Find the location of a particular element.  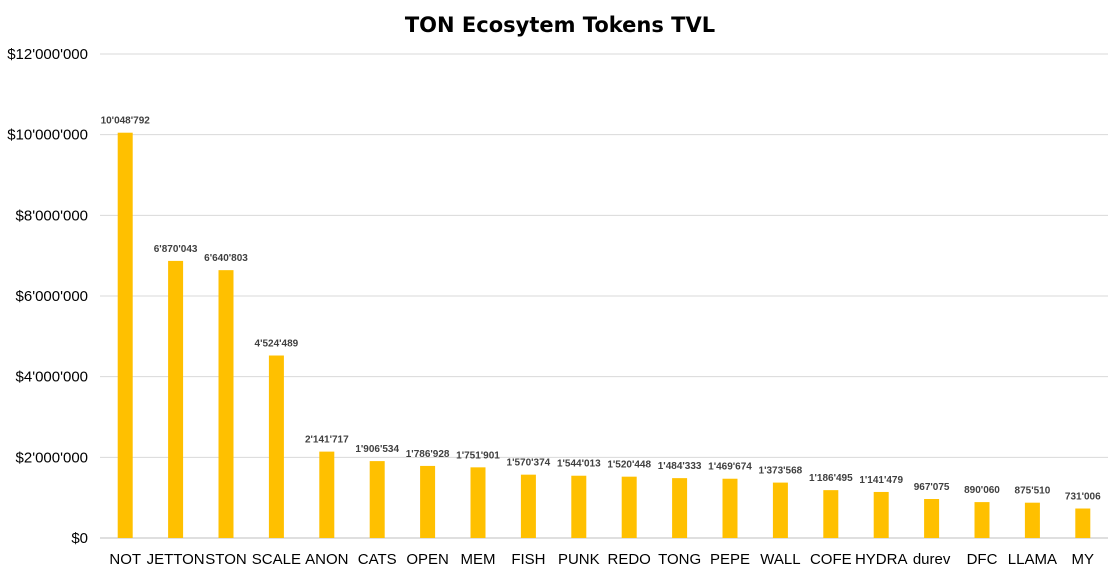

bar-my is located at coordinates (1083, 523).